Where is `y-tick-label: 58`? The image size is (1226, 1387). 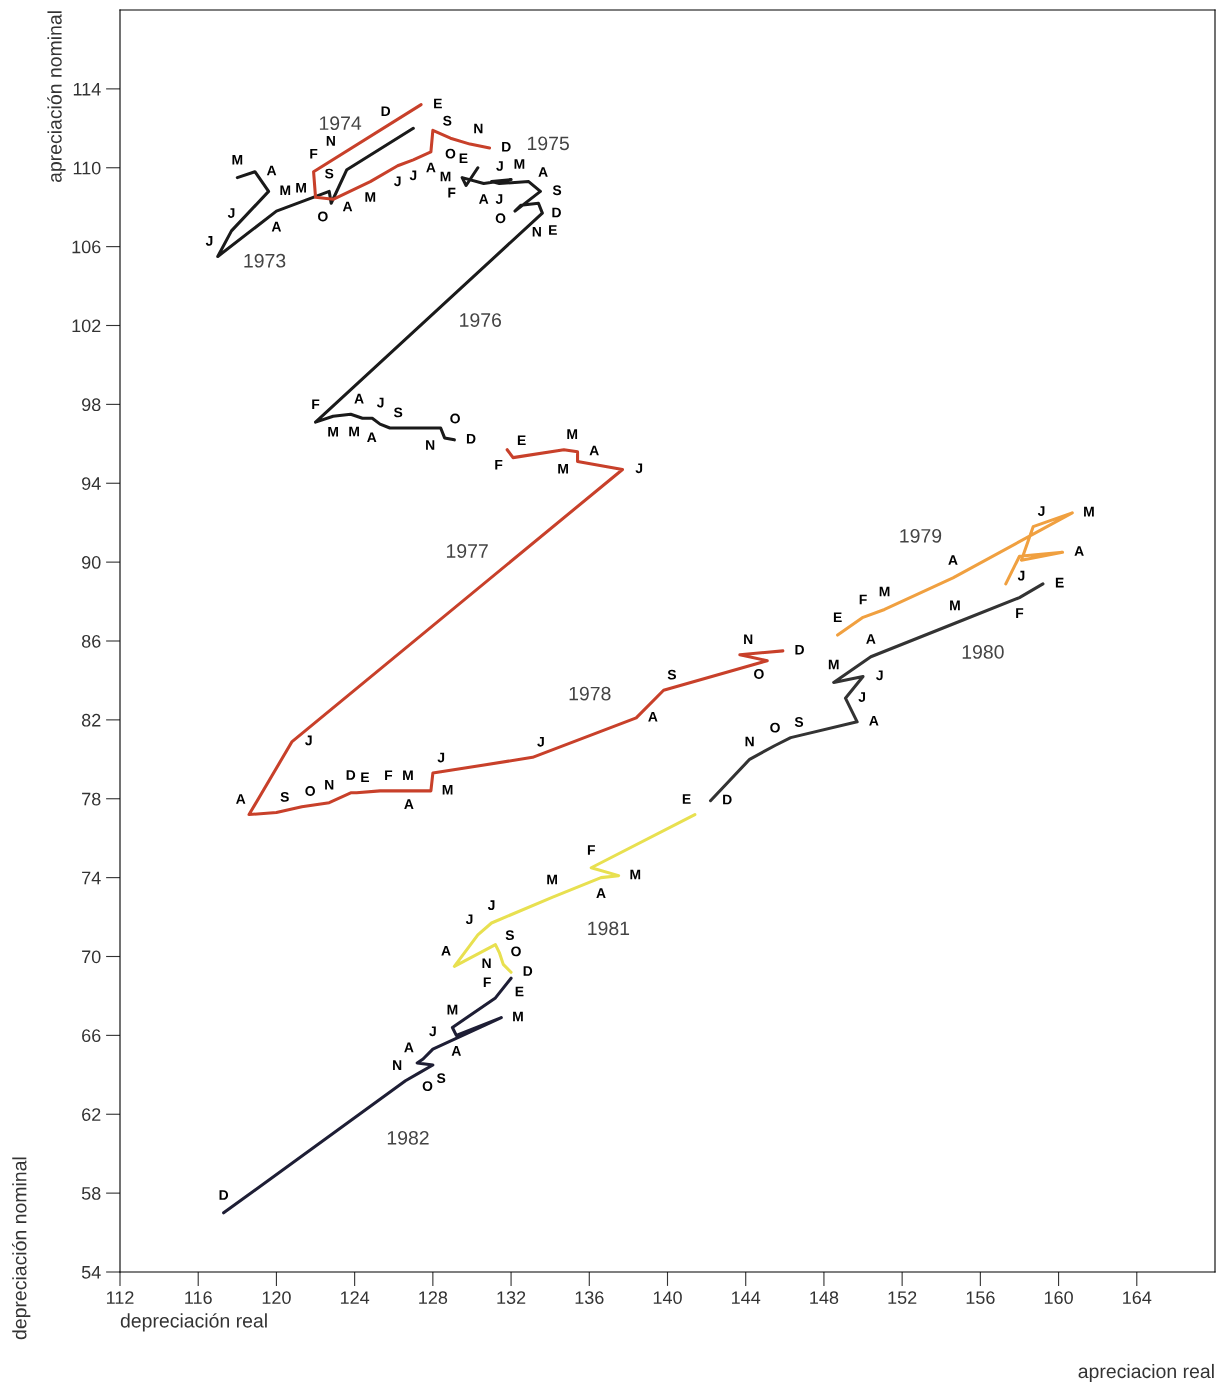 y-tick-label: 58 is located at coordinates (91, 1193).